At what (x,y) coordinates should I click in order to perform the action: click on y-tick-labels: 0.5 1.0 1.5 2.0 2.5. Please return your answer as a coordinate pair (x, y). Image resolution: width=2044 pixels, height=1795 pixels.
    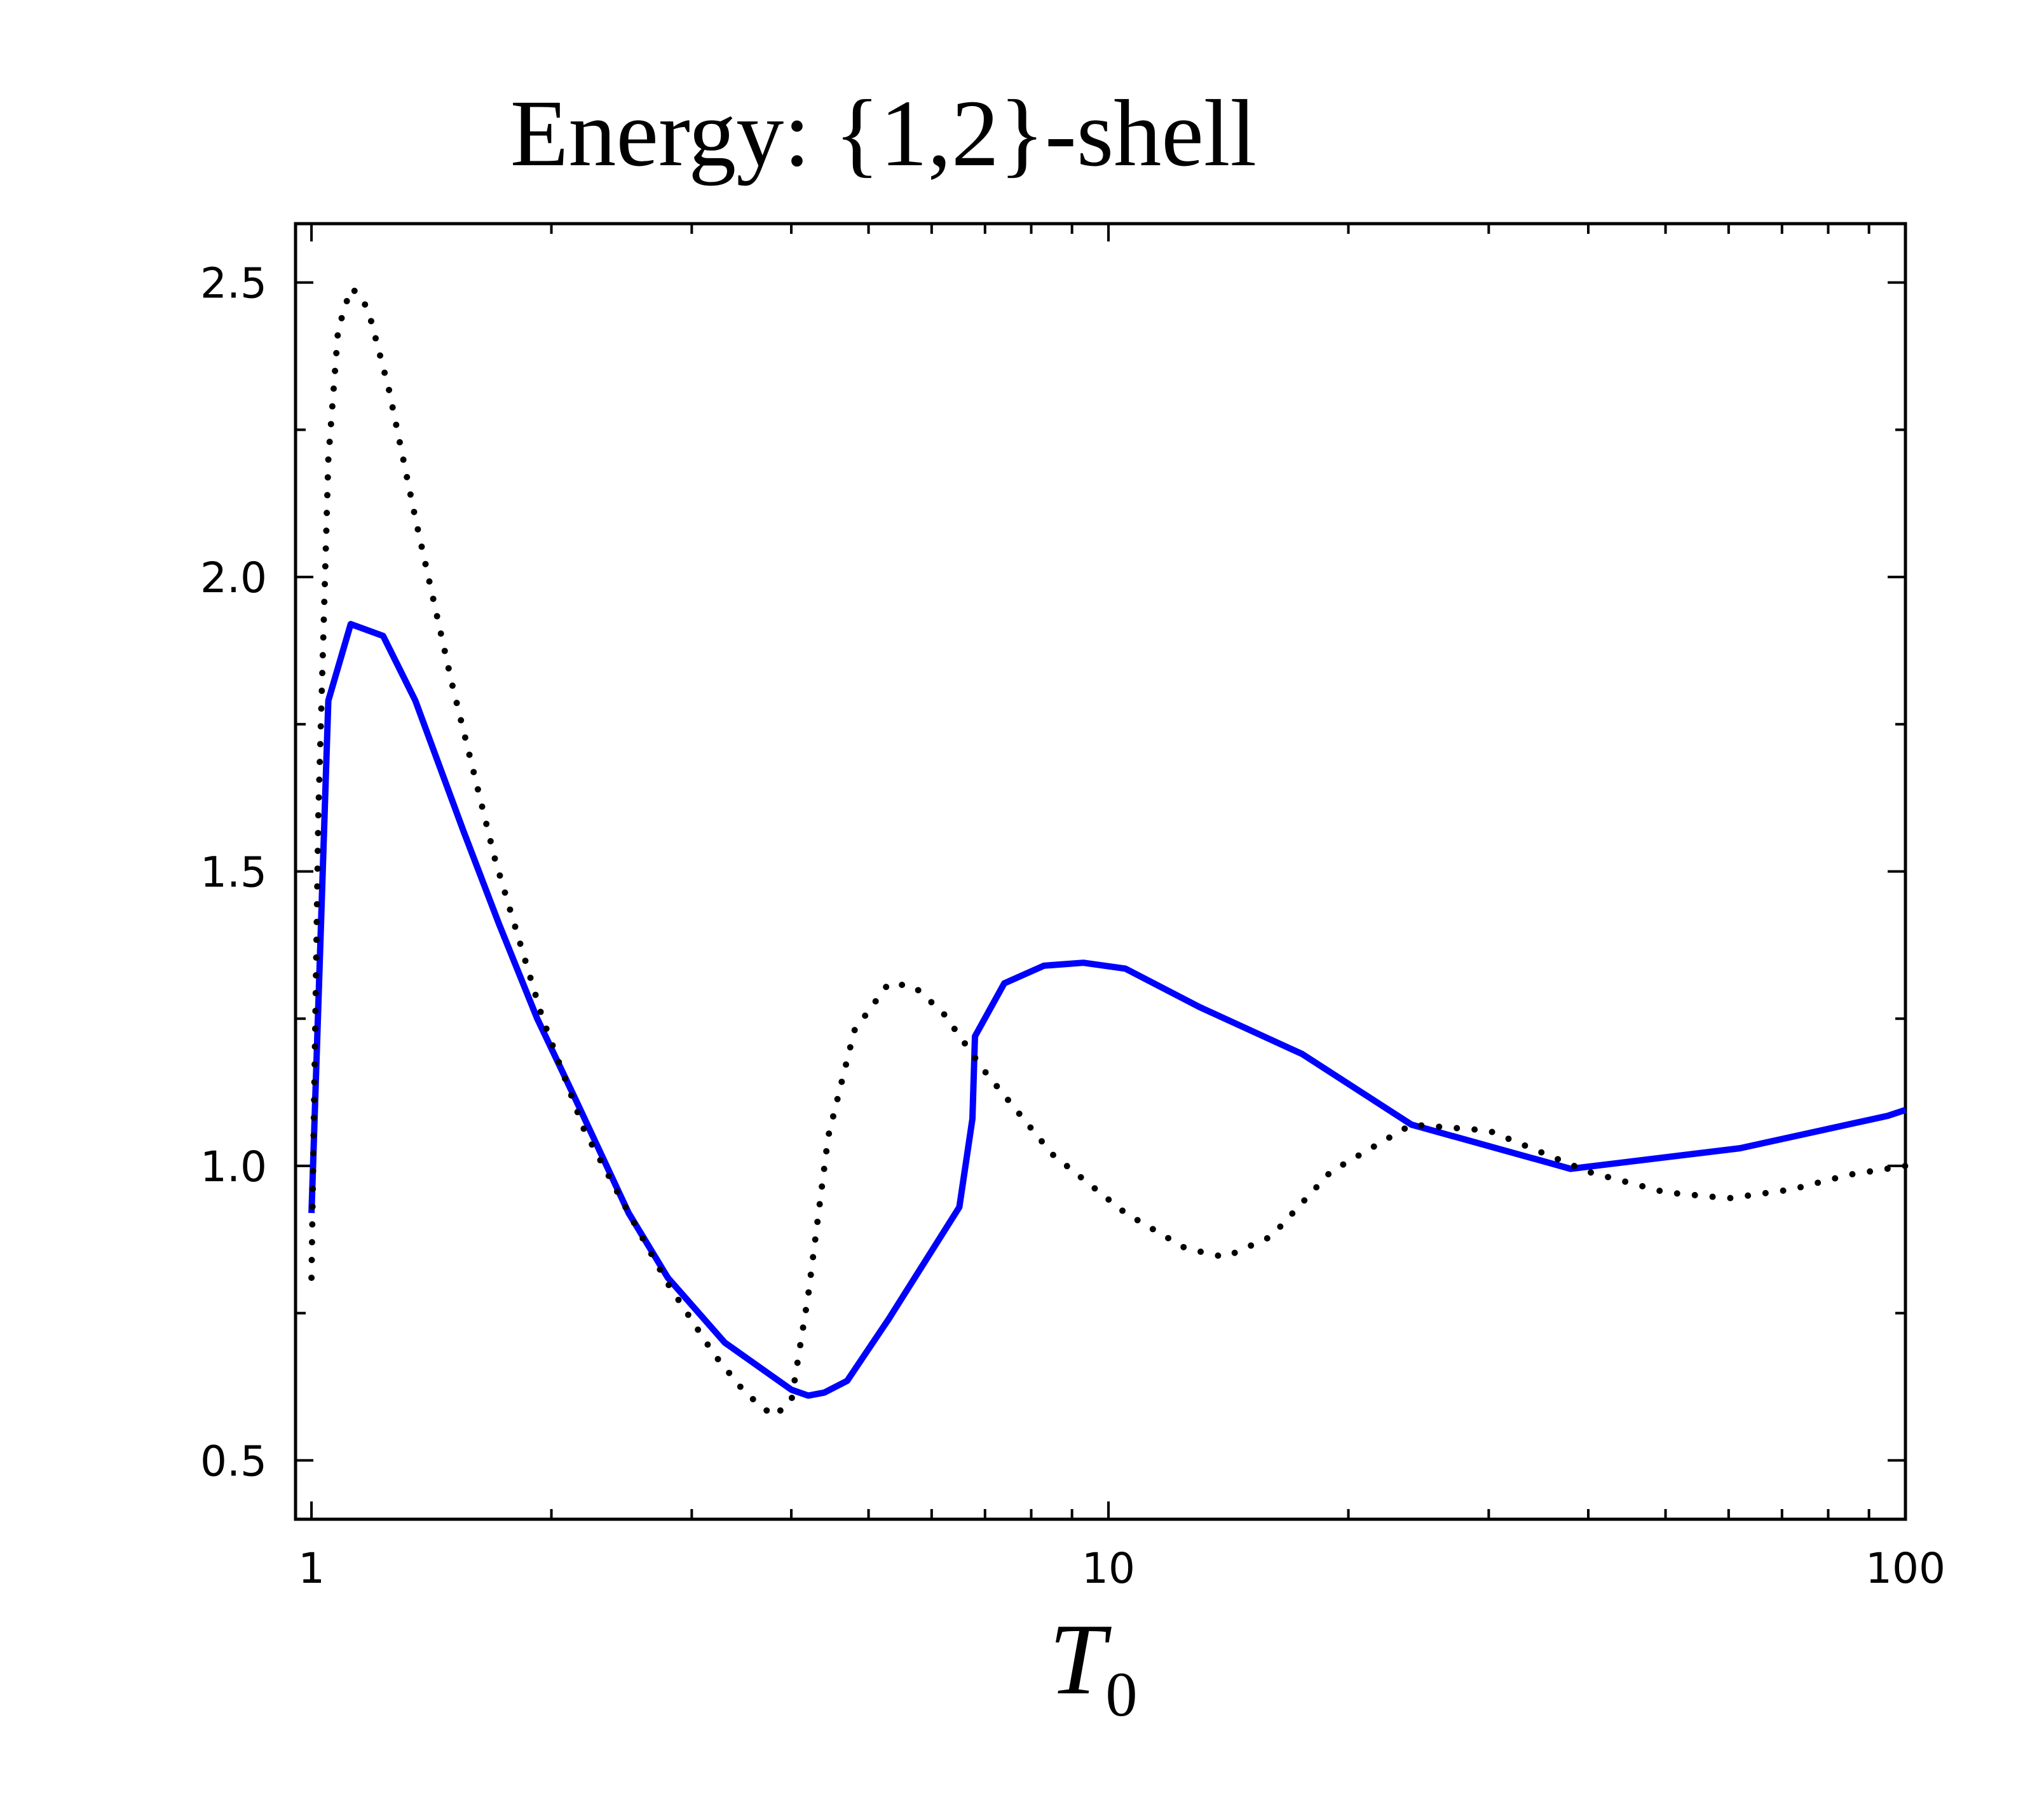
    Looking at the image, I should click on (233, 872).